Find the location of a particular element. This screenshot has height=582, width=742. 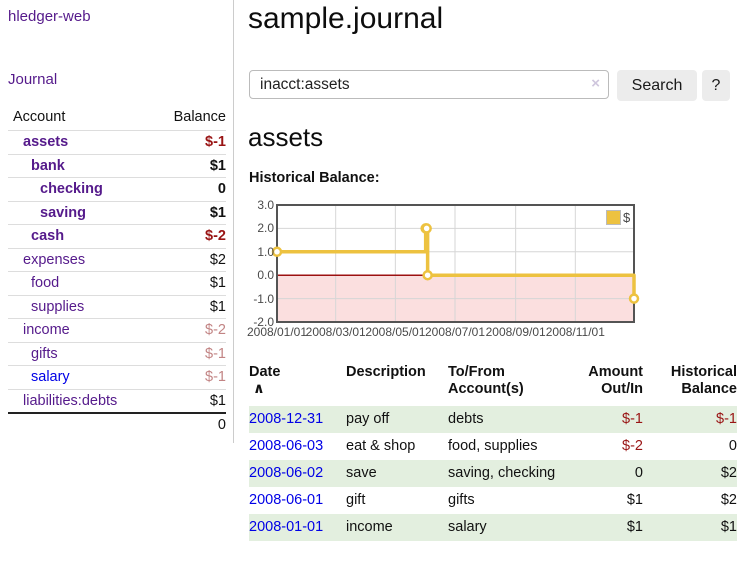

transaction-accounts: food, supplies is located at coordinates (493, 446).